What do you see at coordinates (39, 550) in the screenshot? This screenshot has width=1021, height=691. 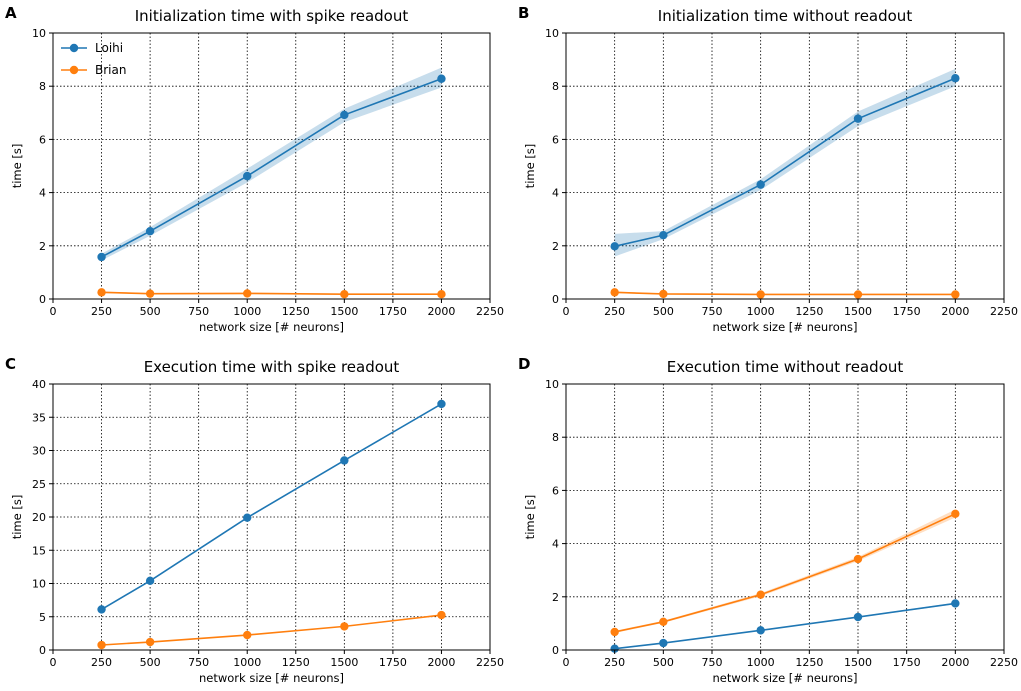 I see `y-tick-label: 15` at bounding box center [39, 550].